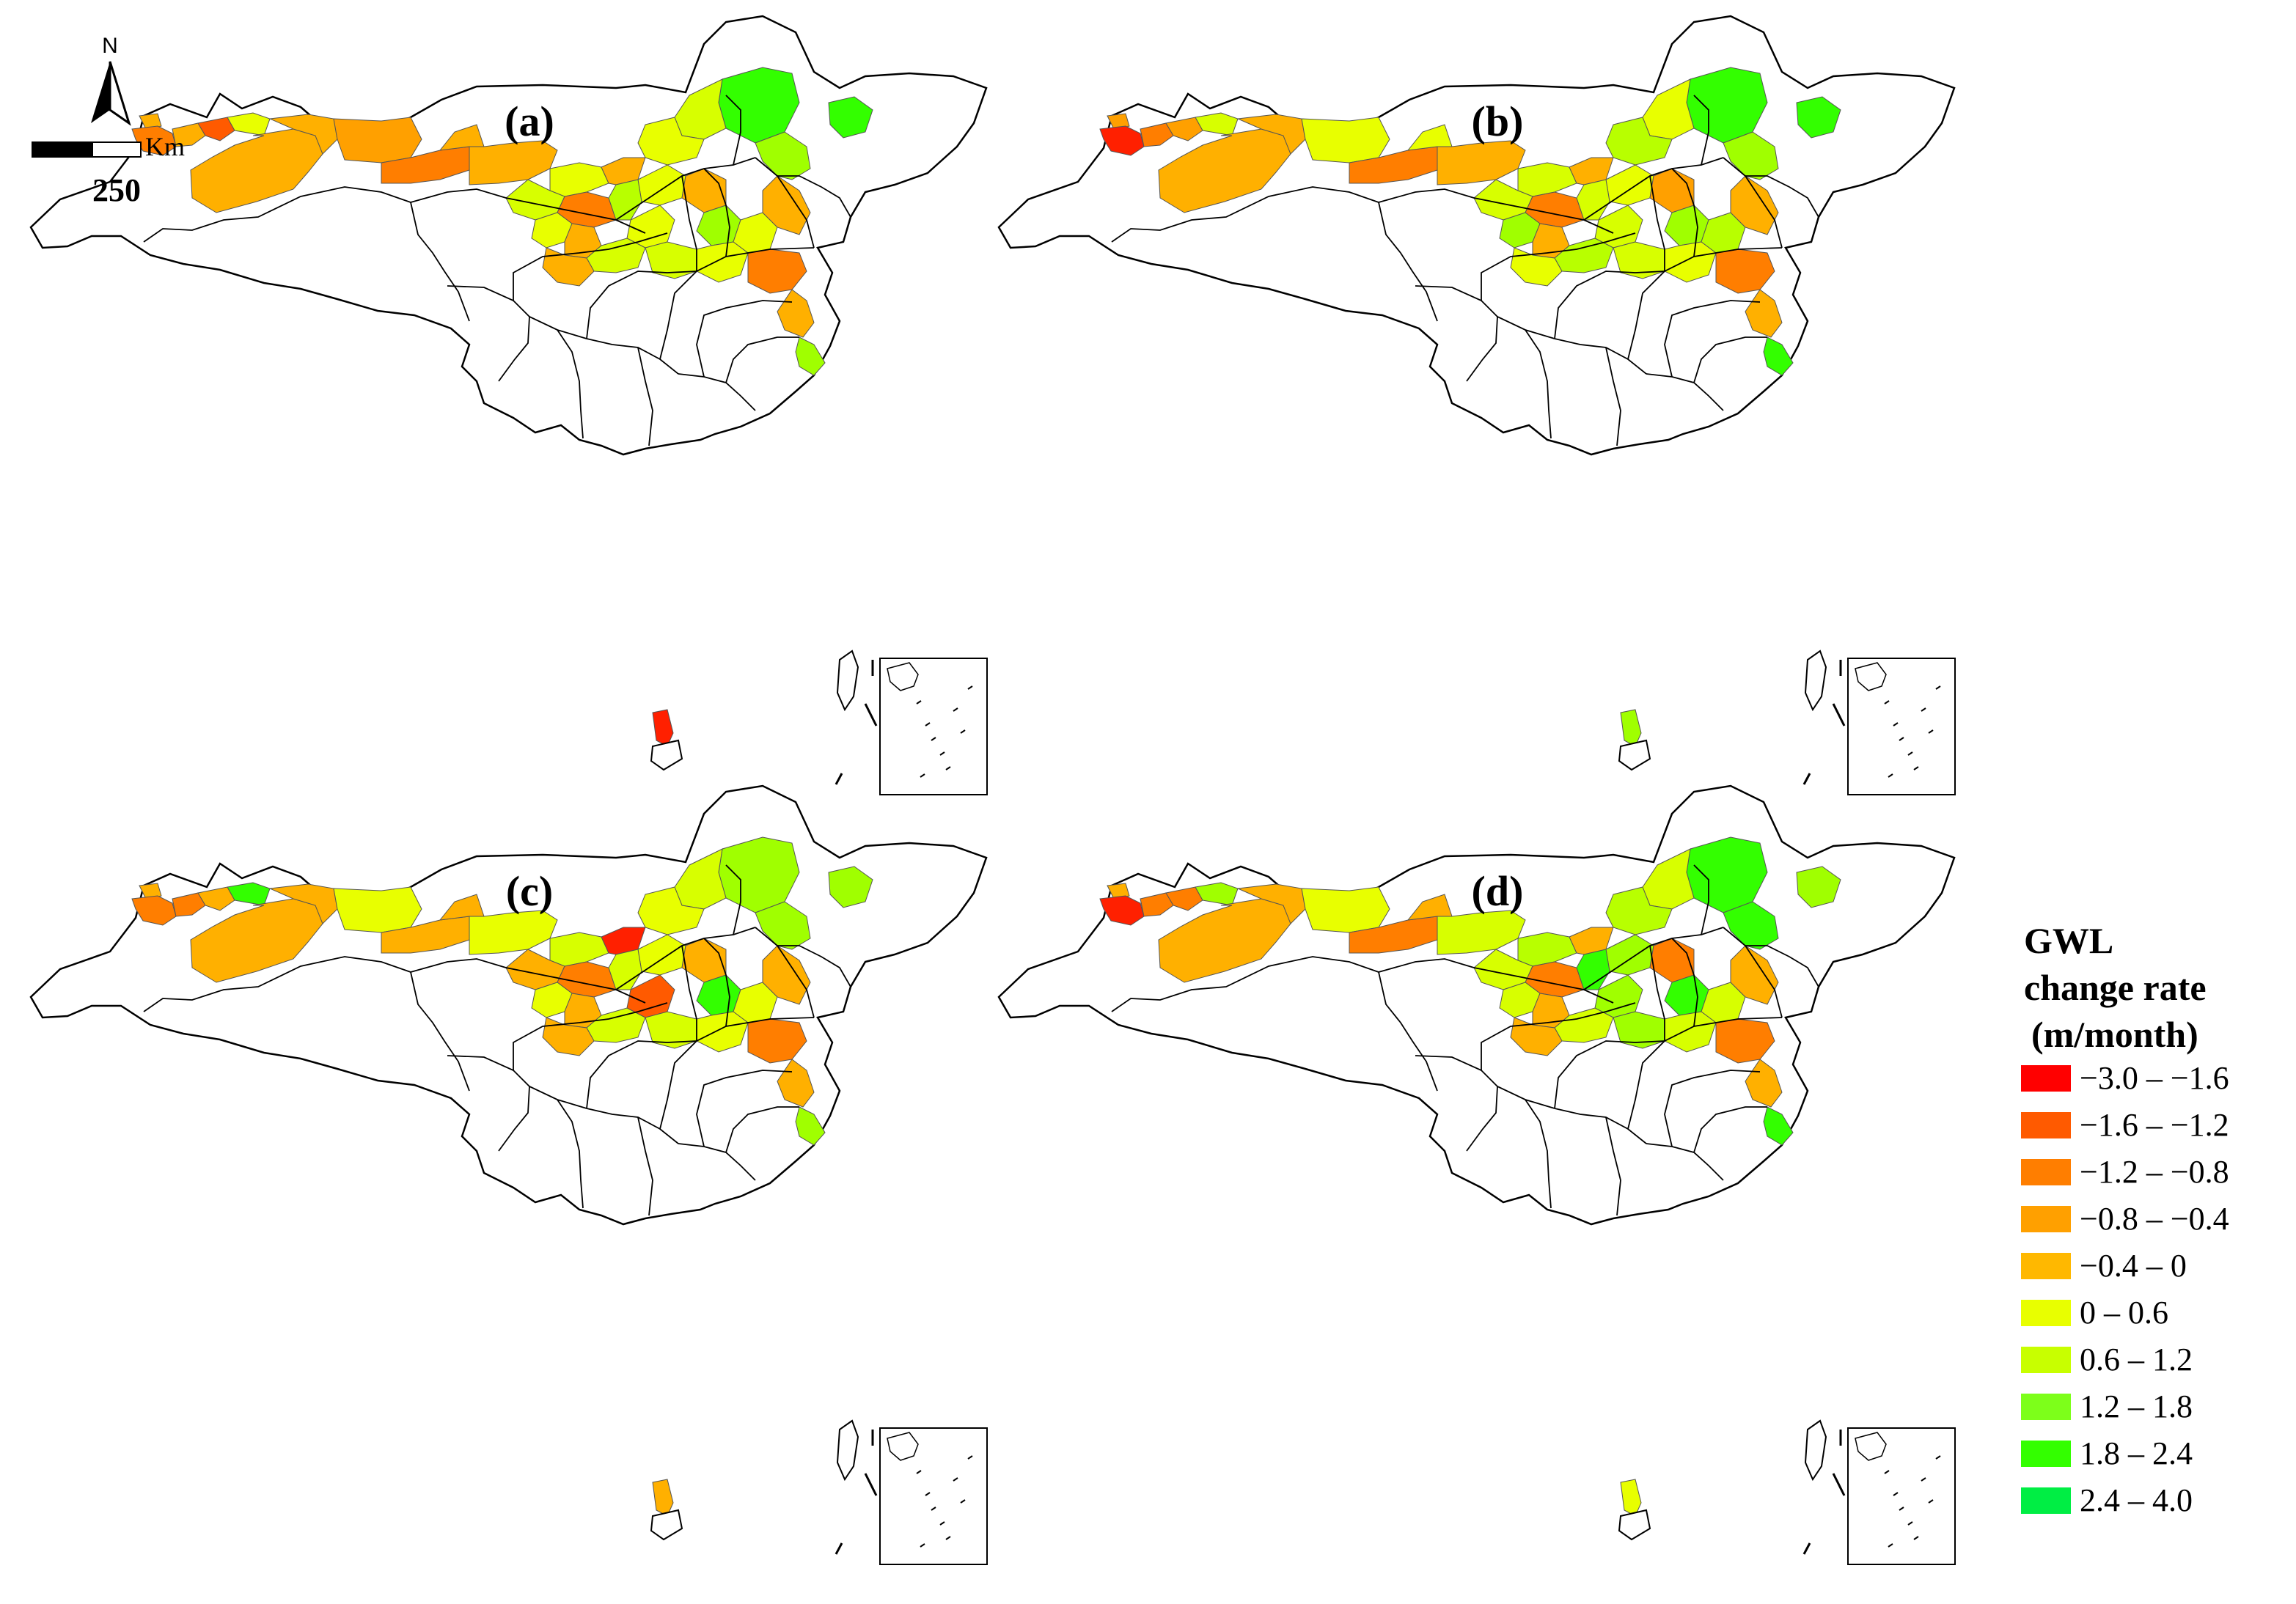 The height and width of the screenshot is (1604, 2296). What do you see at coordinates (2114, 1034) in the screenshot?
I see `legend-title-line-3: (m/month)` at bounding box center [2114, 1034].